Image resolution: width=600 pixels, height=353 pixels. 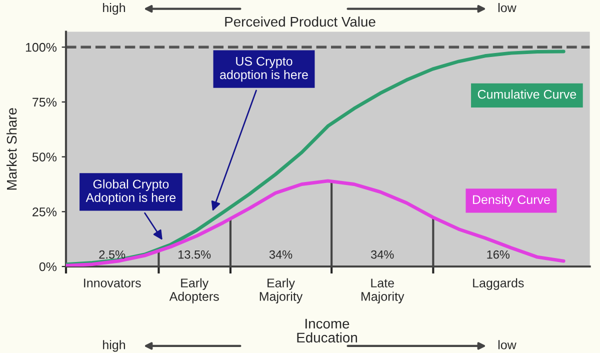 What do you see at coordinates (131, 191) in the screenshot?
I see `annotation: Global Crypto Adoption is here` at bounding box center [131, 191].